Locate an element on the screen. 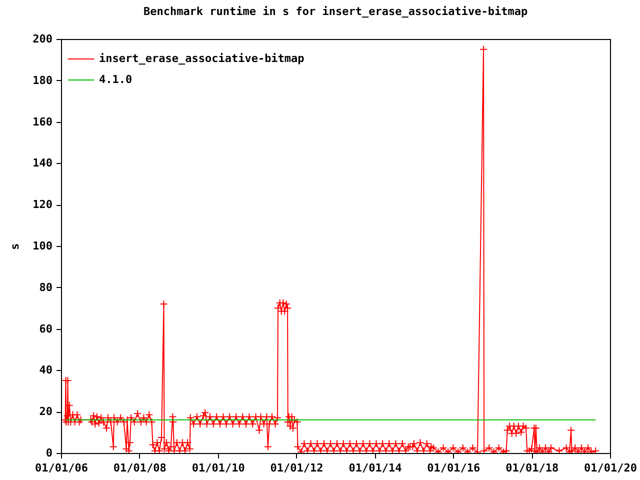  y-tick-label: 200 is located at coordinates (42, 39).